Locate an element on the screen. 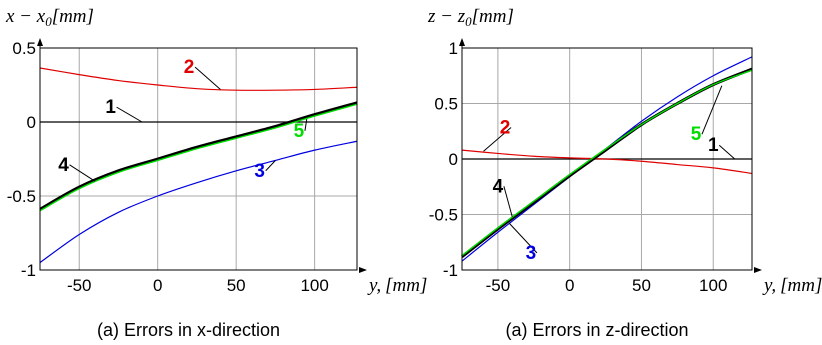 This screenshot has width=822, height=345. y-axis-var: x − x is located at coordinates (25, 16).